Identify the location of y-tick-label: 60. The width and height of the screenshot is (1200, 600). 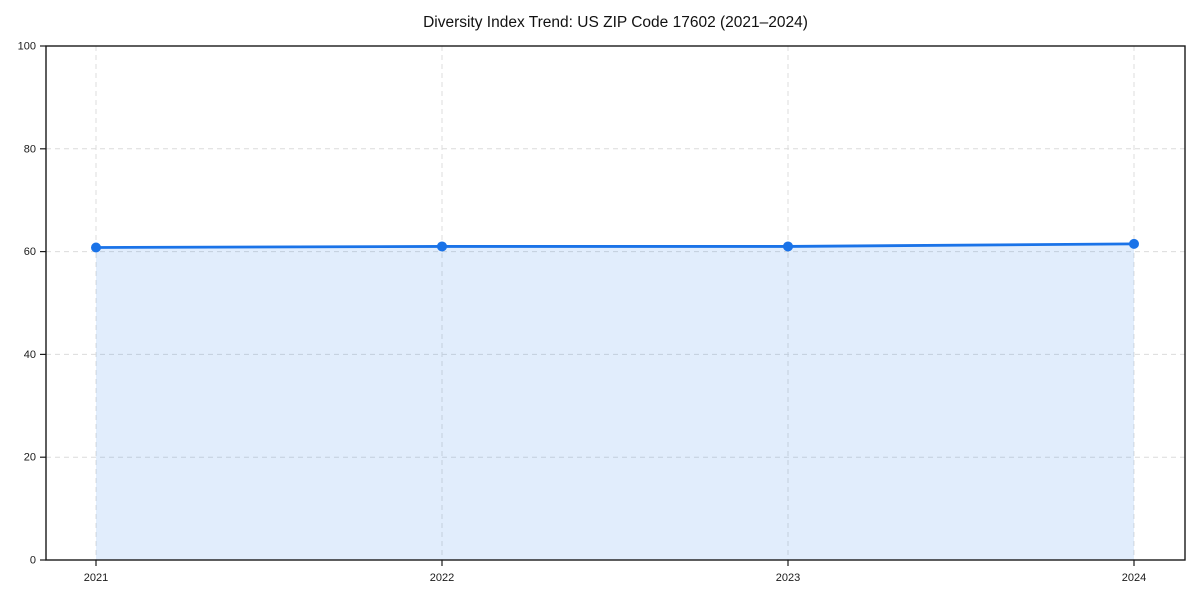
(30, 252).